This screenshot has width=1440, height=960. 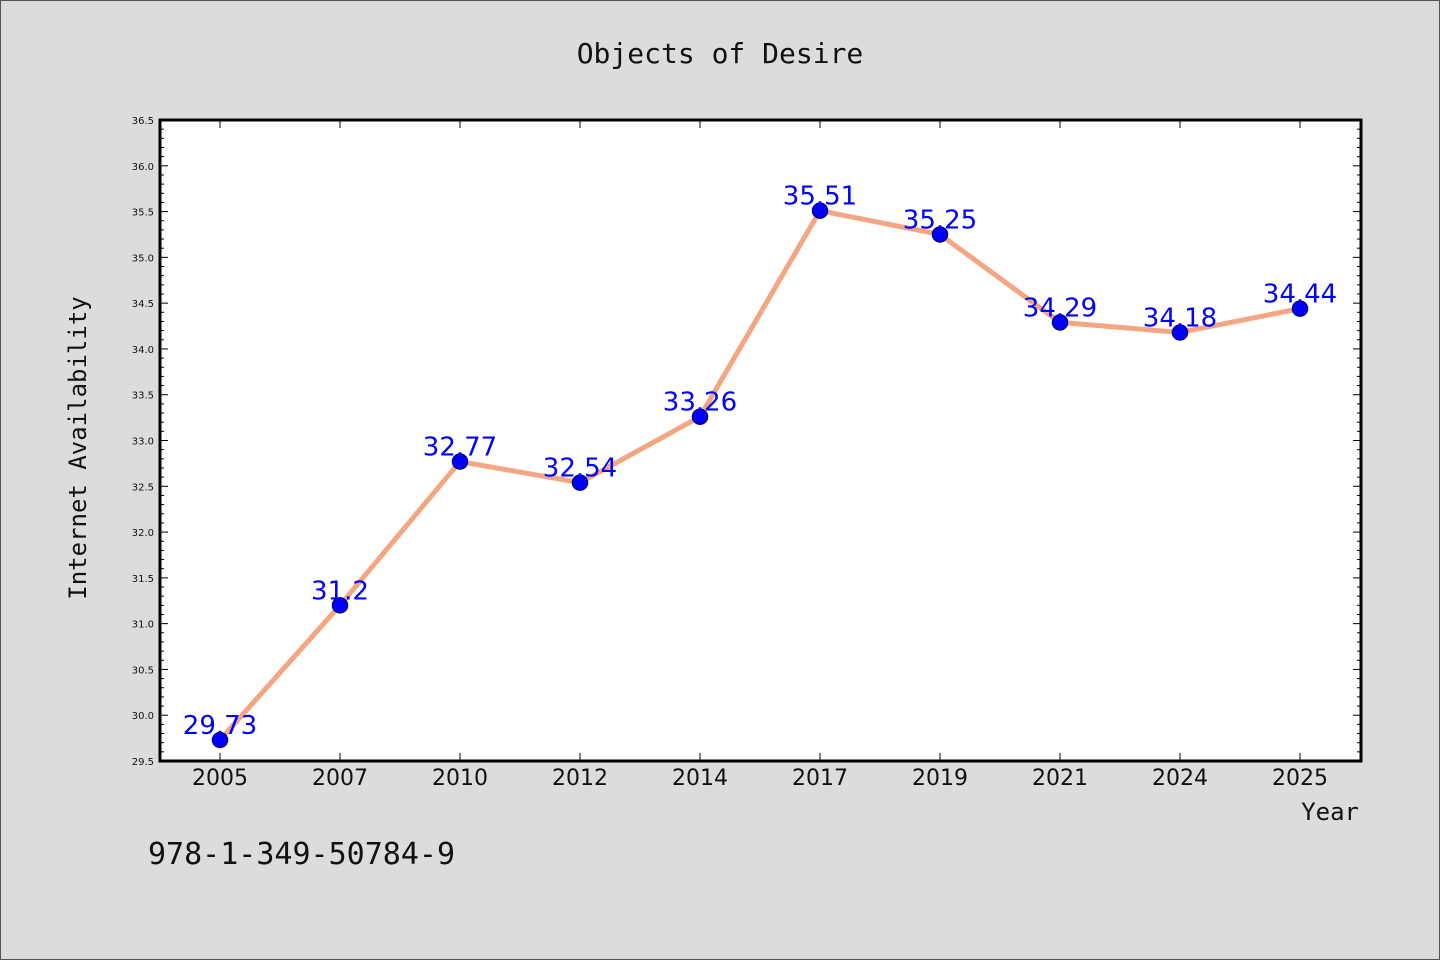 What do you see at coordinates (143, 762) in the screenshot?
I see `y-tick-label: 29.5` at bounding box center [143, 762].